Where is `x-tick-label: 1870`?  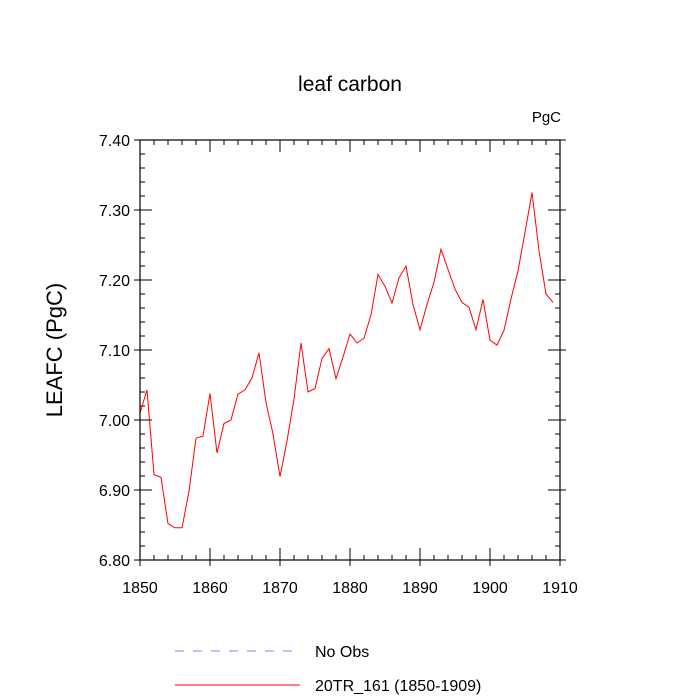 x-tick-label: 1870 is located at coordinates (280, 588).